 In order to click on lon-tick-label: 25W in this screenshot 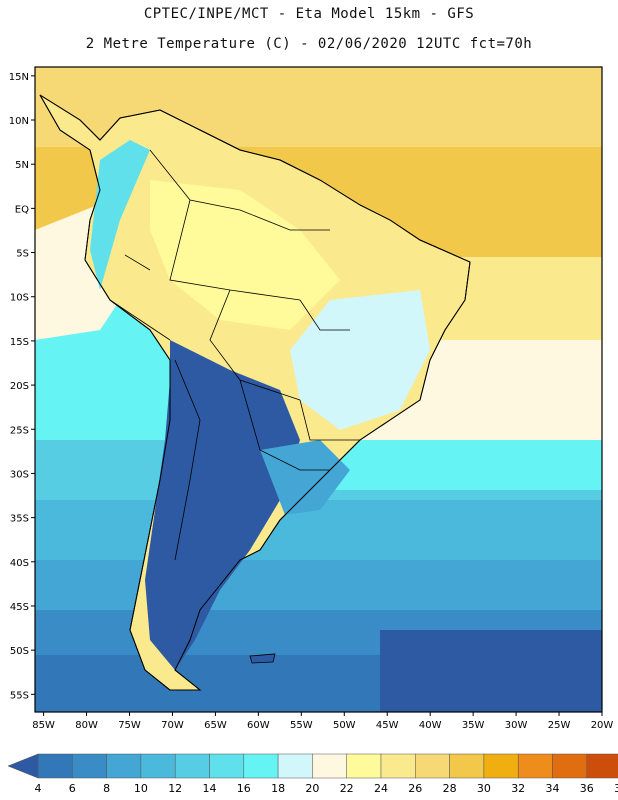, I will do `click(559, 725)`.